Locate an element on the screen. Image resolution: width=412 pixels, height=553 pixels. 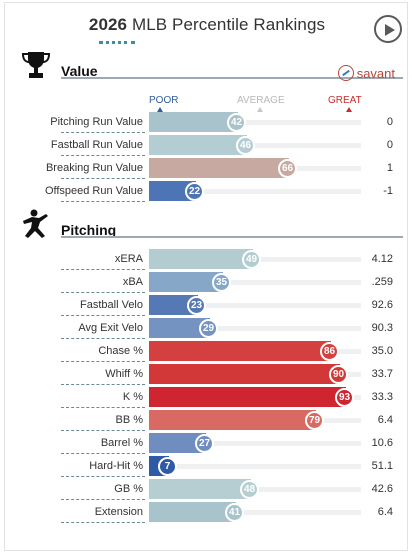
percentile-badge: 49 is located at coordinates (251, 259).